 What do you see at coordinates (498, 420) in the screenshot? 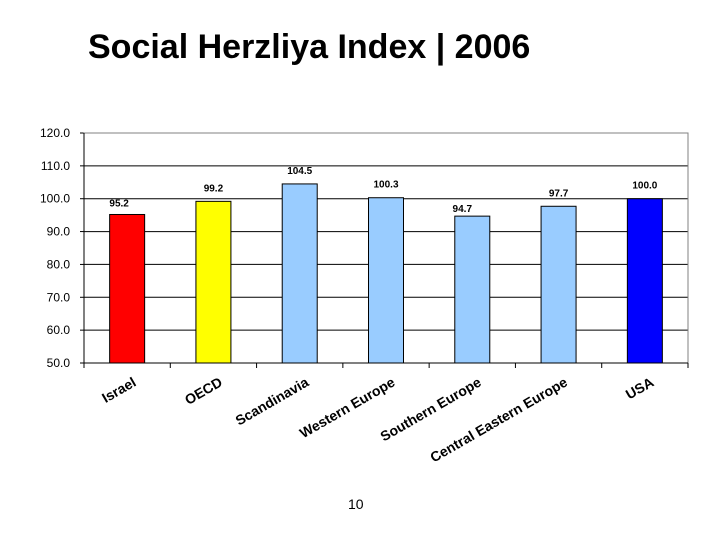
I see `x-category-label: Central Eastern Europe` at bounding box center [498, 420].